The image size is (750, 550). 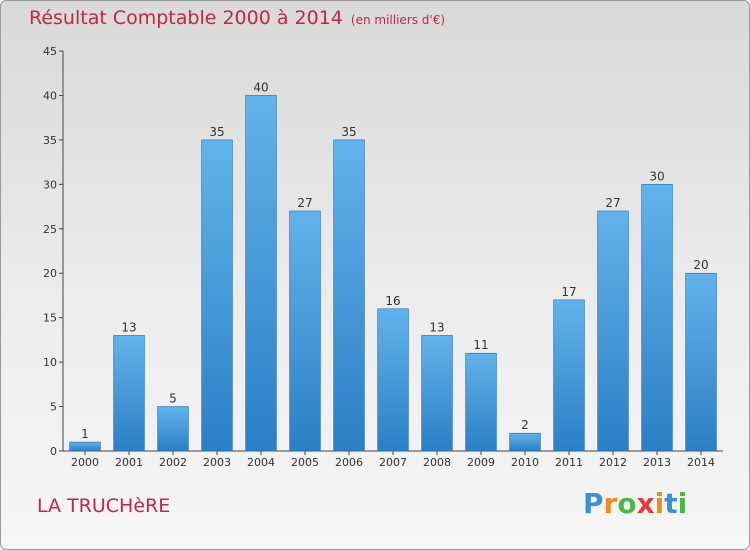 What do you see at coordinates (173, 429) in the screenshot?
I see `bar-2002` at bounding box center [173, 429].